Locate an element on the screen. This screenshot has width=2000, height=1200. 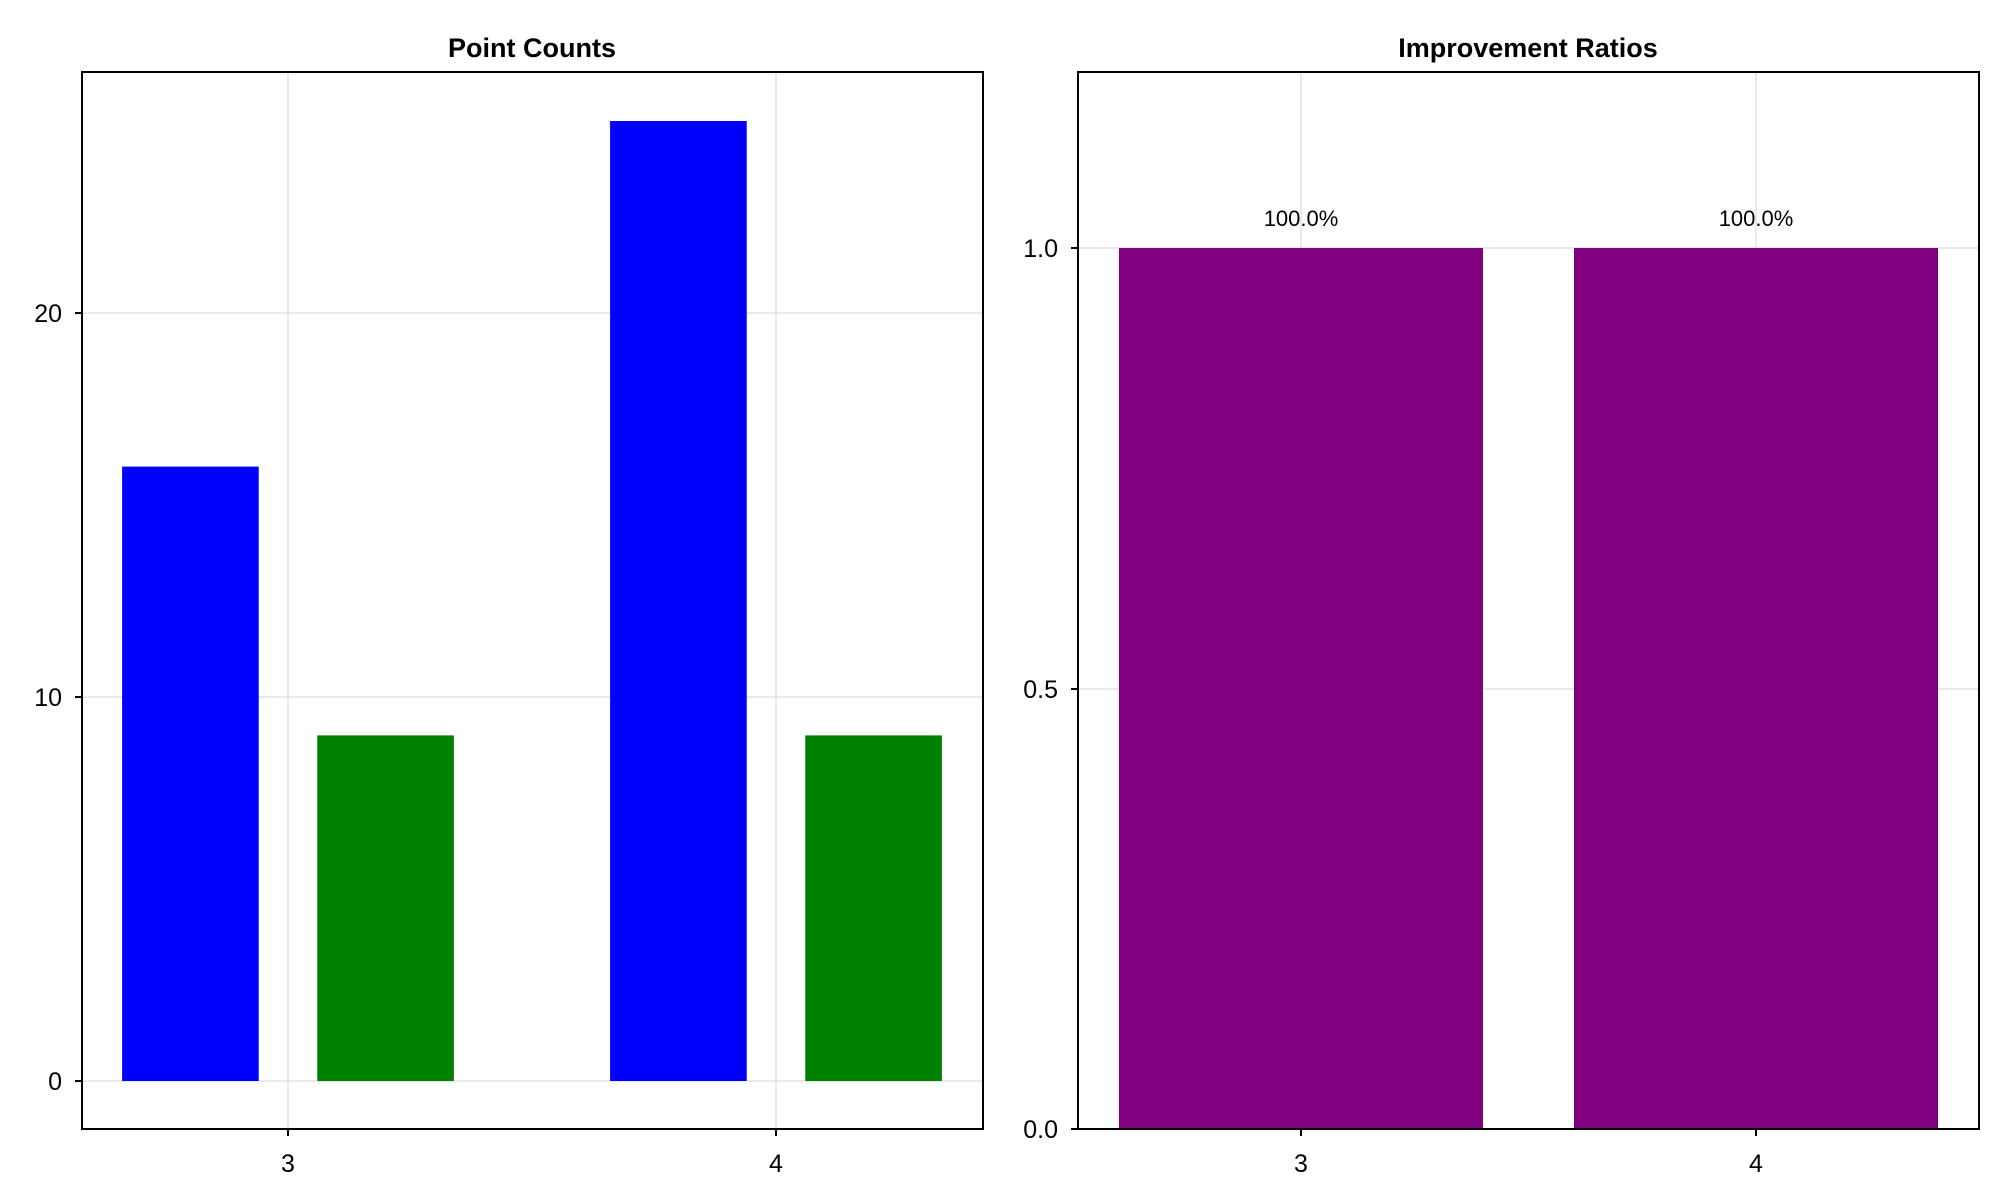
y-tick-label: 0 is located at coordinates (55, 1082).